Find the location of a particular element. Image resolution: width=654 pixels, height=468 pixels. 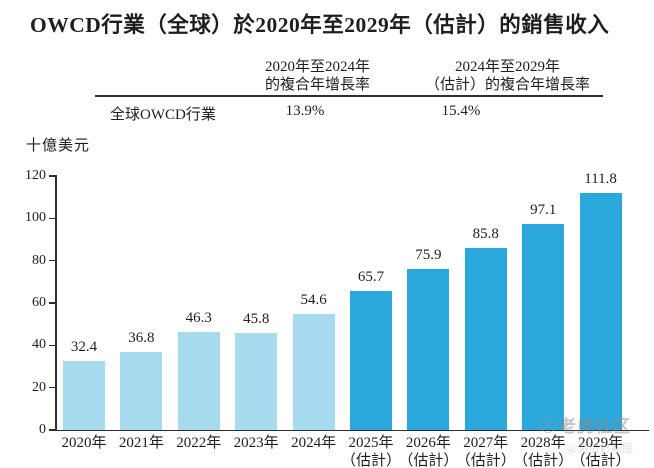

cagr-header-line: （估計）的複合年增長率 is located at coordinates (507, 85).